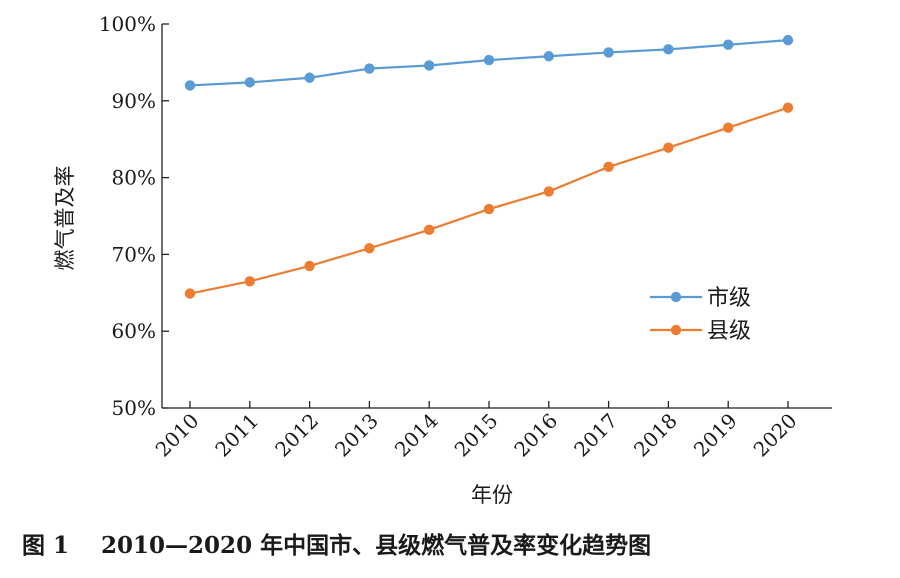 The height and width of the screenshot is (578, 900). Describe the element at coordinates (177, 435) in the screenshot. I see `x-tick-label: 2010` at that location.